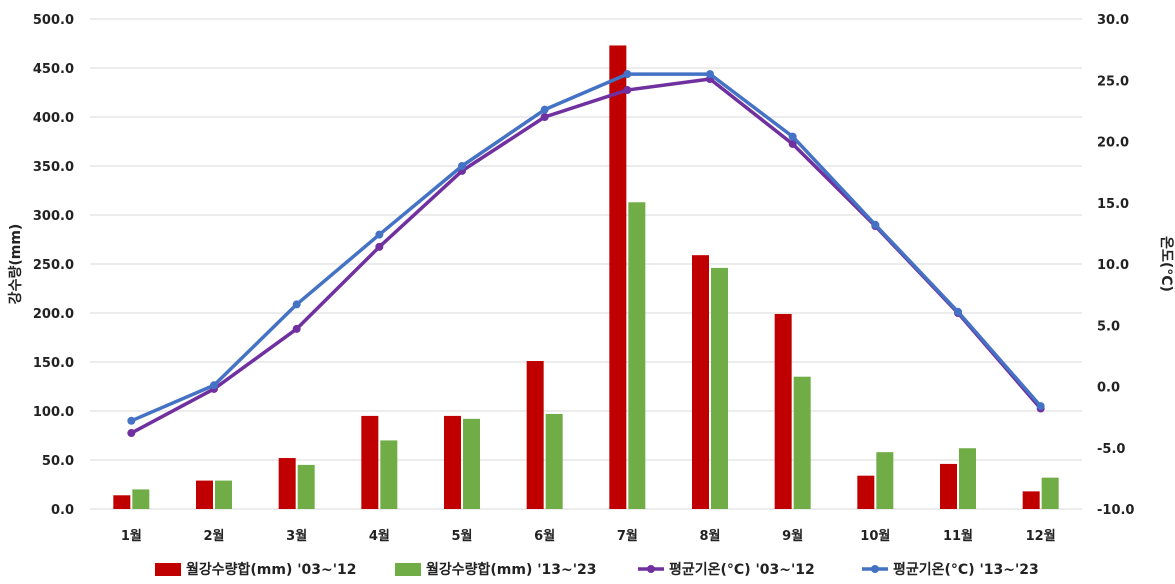  I want to click on x-tick-label: 11월, so click(958, 536).